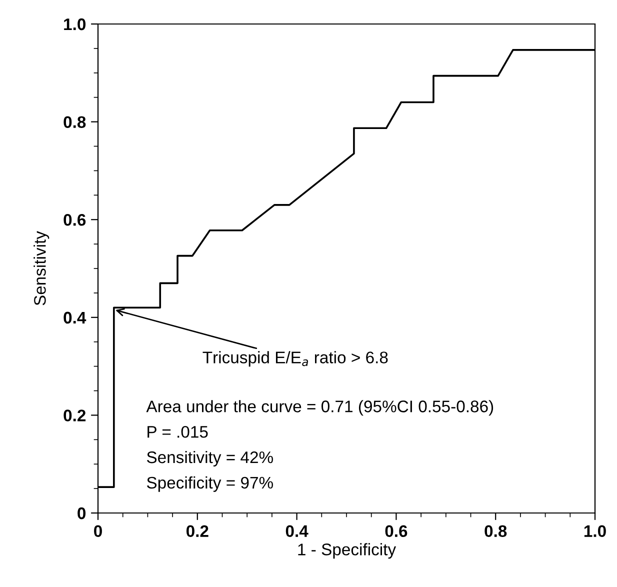 This screenshot has height=587, width=617. I want to click on annotation: Tricuspid E/E$_{a}$ ratio > 6.8, so click(295, 359).